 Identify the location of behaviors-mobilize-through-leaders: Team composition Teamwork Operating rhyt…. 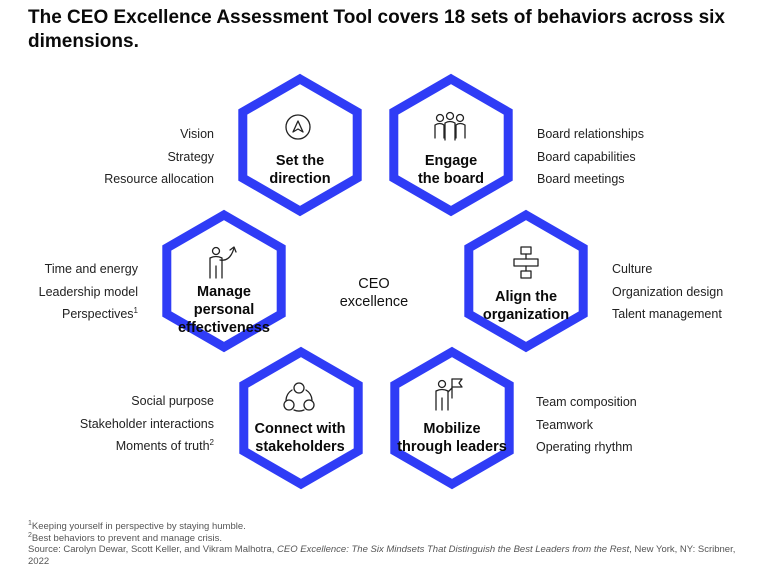
(636, 425).